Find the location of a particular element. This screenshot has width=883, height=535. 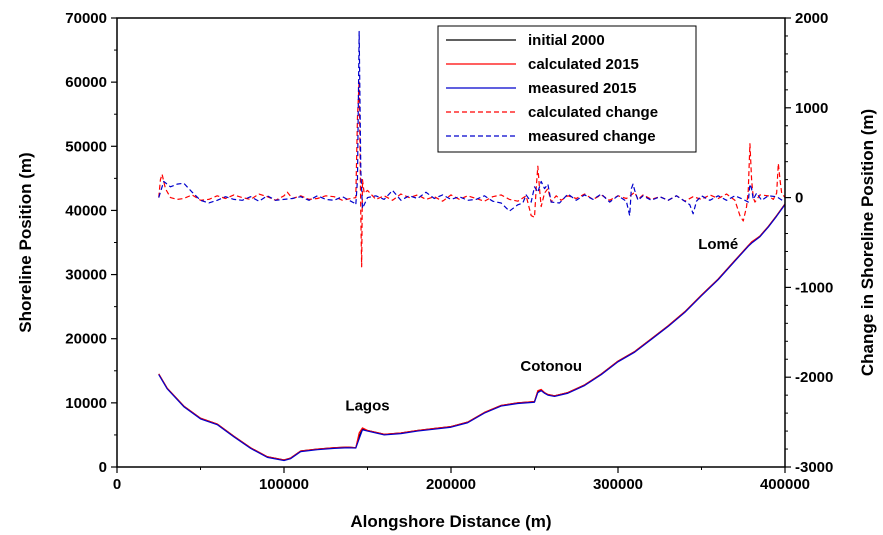

x-tick-label: 200000 is located at coordinates (451, 484).